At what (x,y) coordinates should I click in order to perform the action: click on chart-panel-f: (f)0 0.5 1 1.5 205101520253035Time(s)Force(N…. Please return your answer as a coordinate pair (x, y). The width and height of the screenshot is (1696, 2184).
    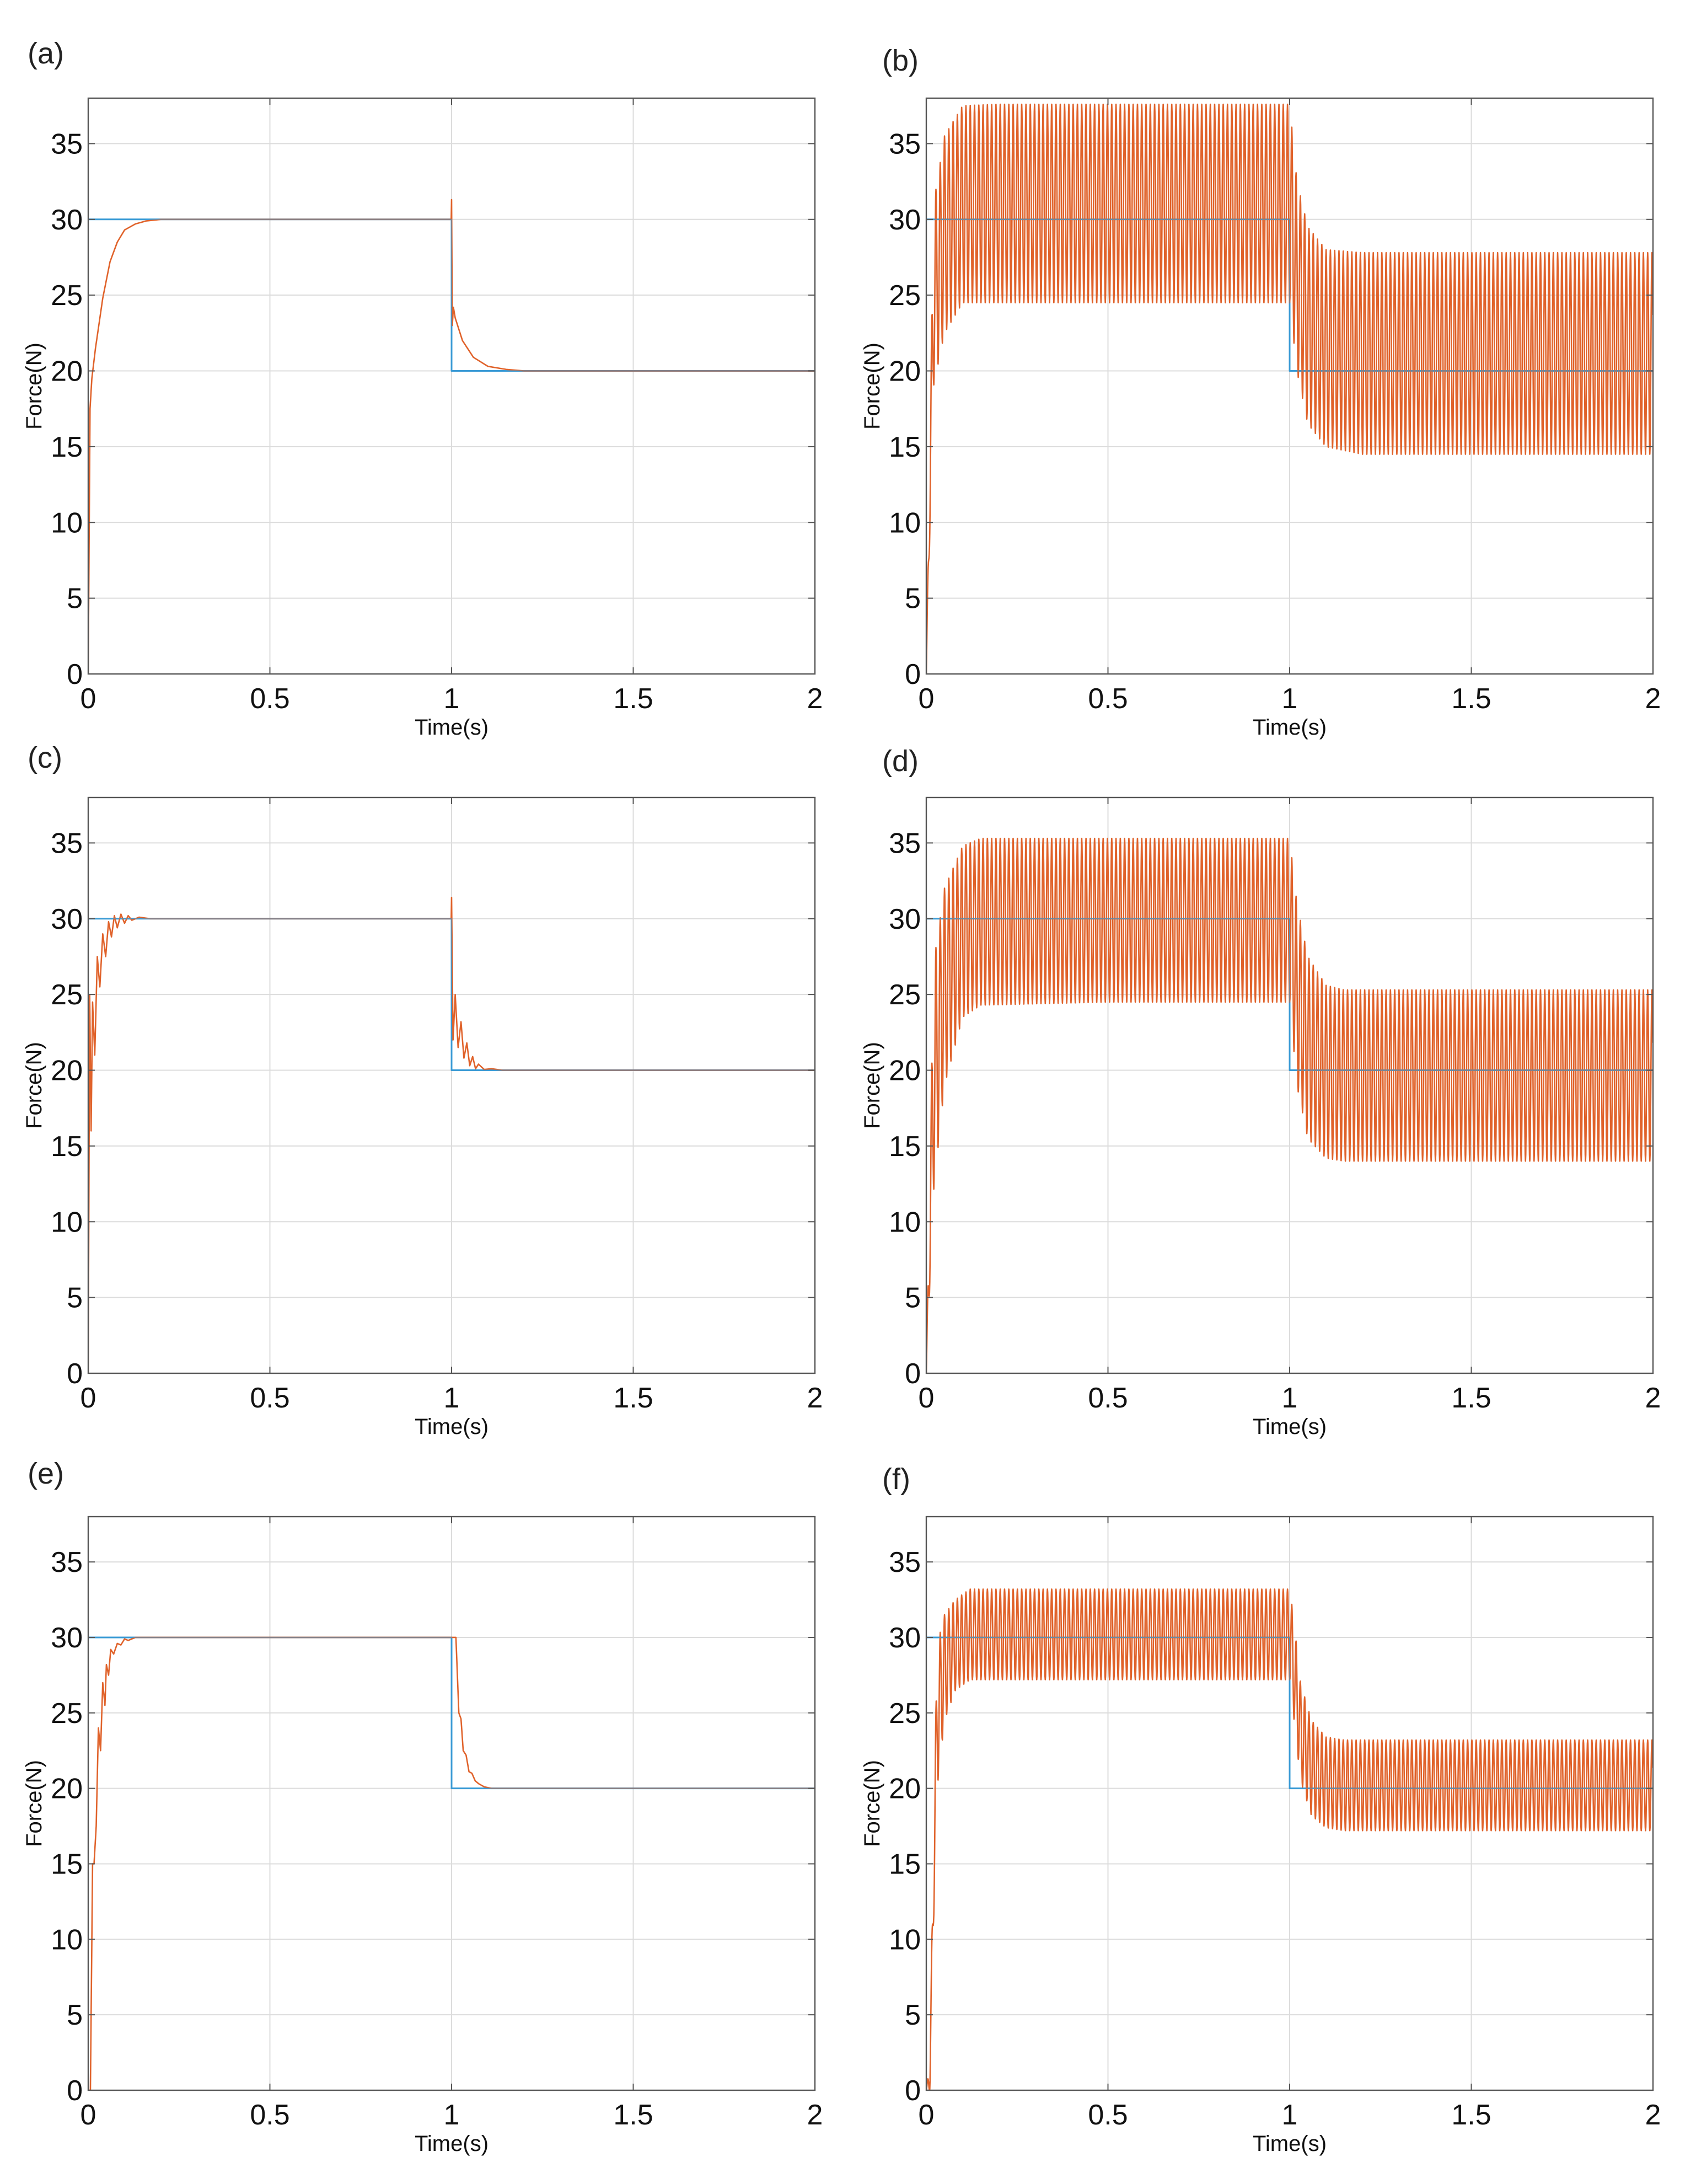
    Looking at the image, I should click on (1260, 1809).